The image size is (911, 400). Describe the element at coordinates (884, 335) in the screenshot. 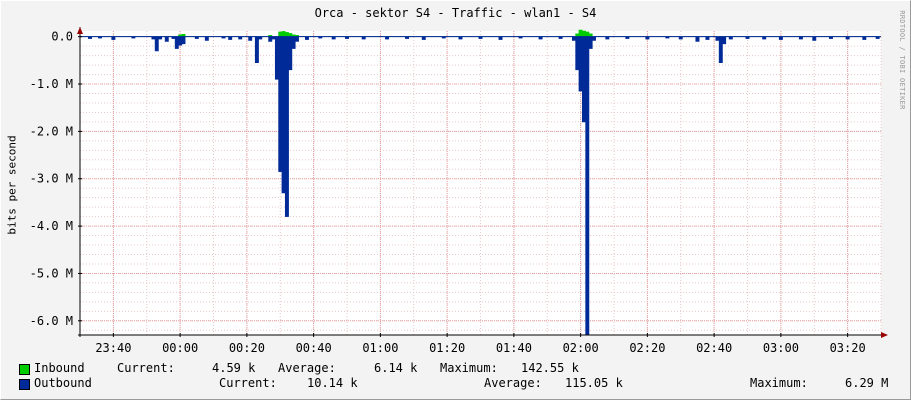

I see `x-axis-arrow` at that location.